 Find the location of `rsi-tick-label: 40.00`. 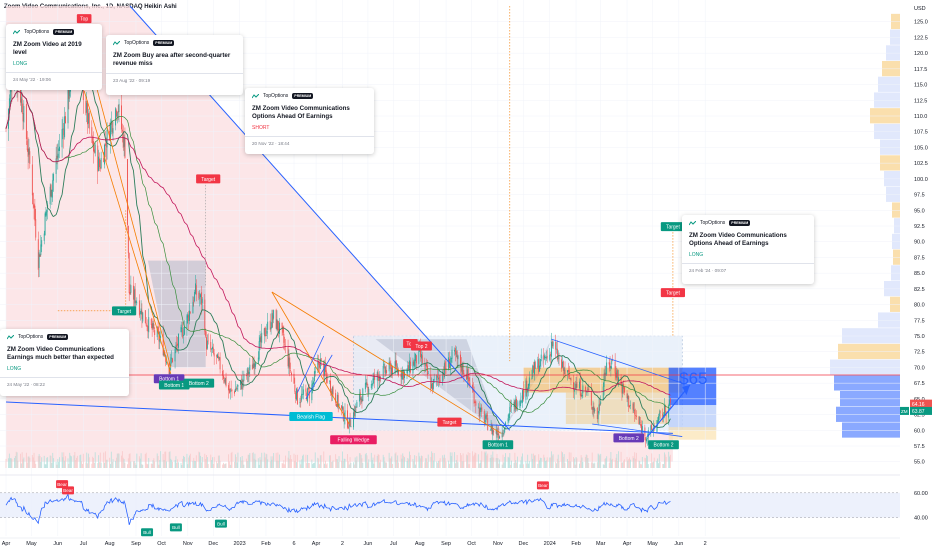

rsi-tick-label: 40.00 is located at coordinates (921, 518).